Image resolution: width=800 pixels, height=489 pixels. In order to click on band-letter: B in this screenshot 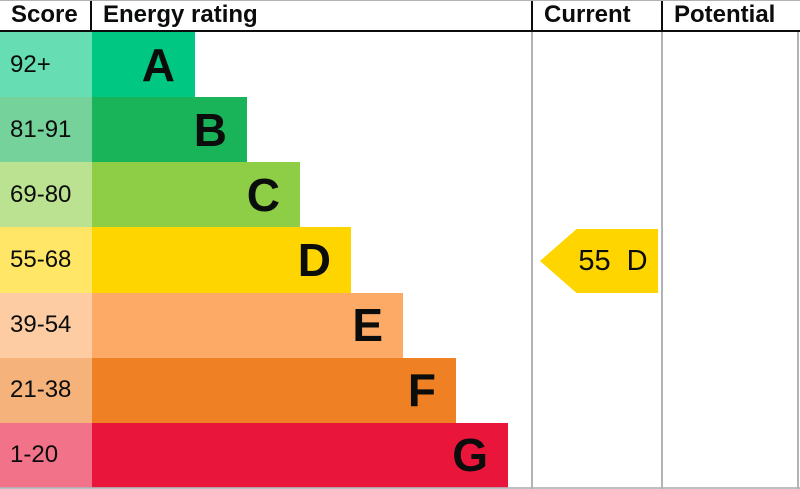, I will do `click(210, 129)`.